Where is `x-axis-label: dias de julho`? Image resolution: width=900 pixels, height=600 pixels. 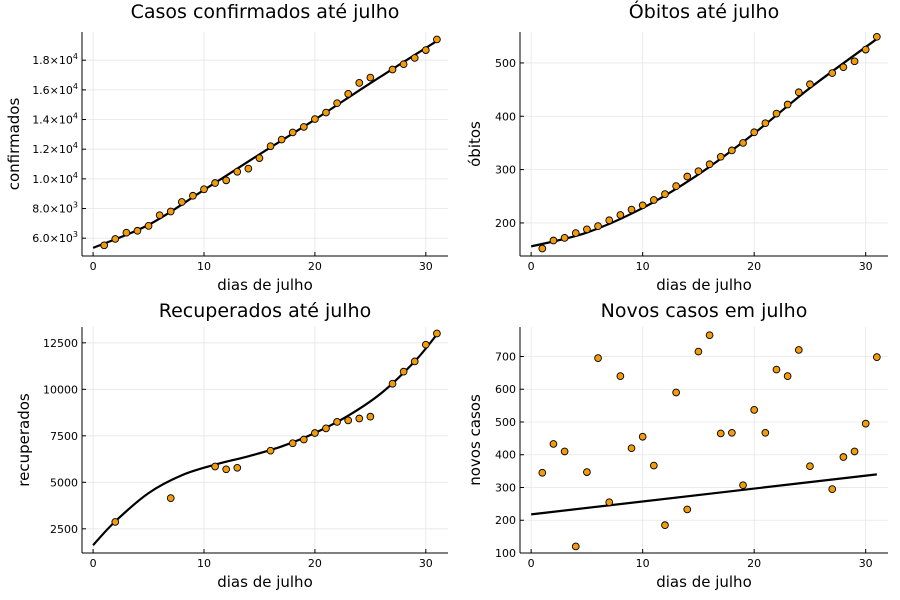 x-axis-label: dias de julho is located at coordinates (265, 582).